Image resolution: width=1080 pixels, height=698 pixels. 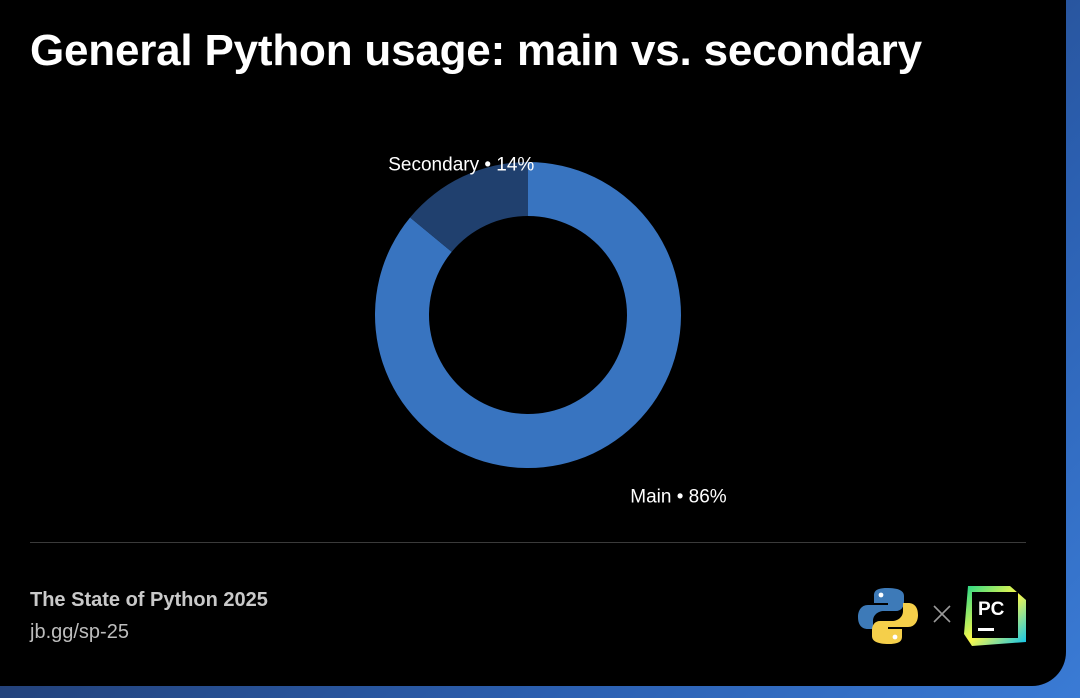 What do you see at coordinates (79, 632) in the screenshot?
I see `footer-url: jb.gg/sp-25` at bounding box center [79, 632].